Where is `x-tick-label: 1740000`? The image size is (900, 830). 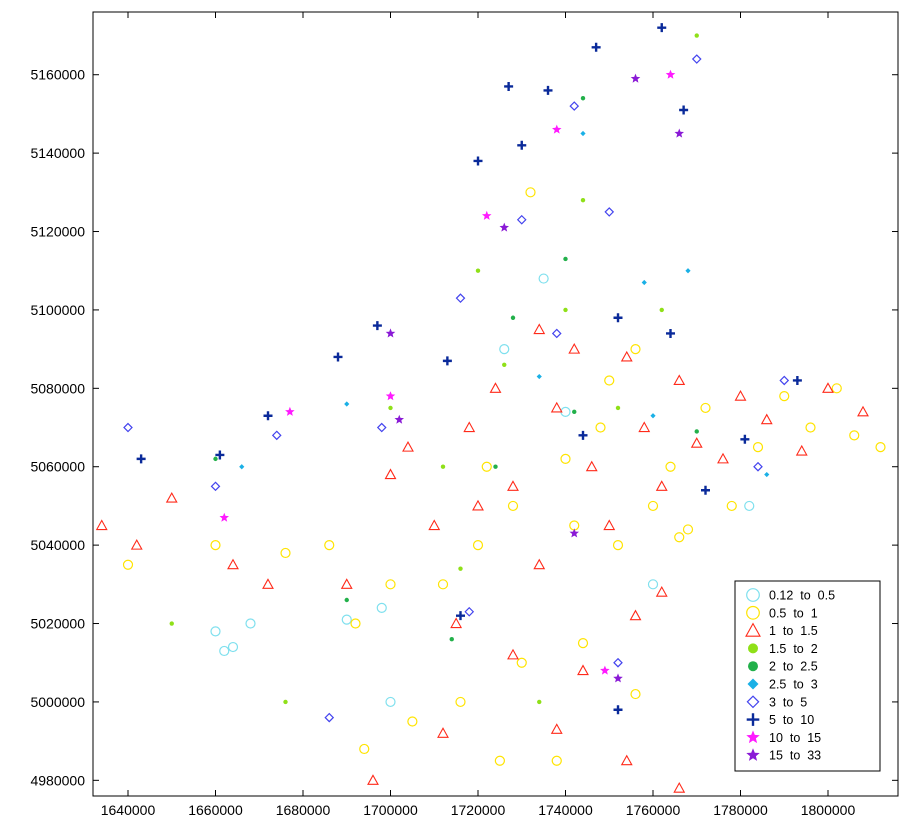 x-tick-label: 1740000 is located at coordinates (565, 810).